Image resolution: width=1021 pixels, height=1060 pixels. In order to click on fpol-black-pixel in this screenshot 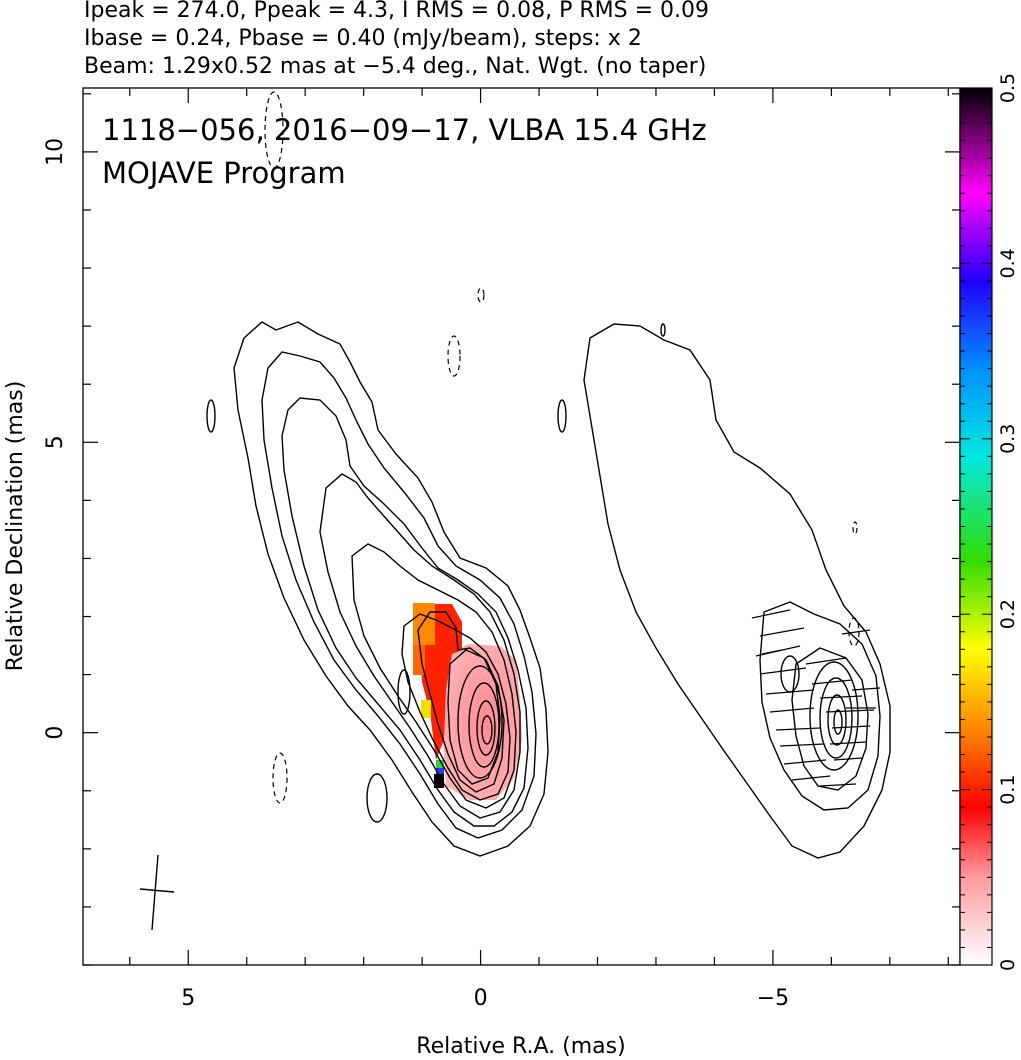, I will do `click(439, 781)`.